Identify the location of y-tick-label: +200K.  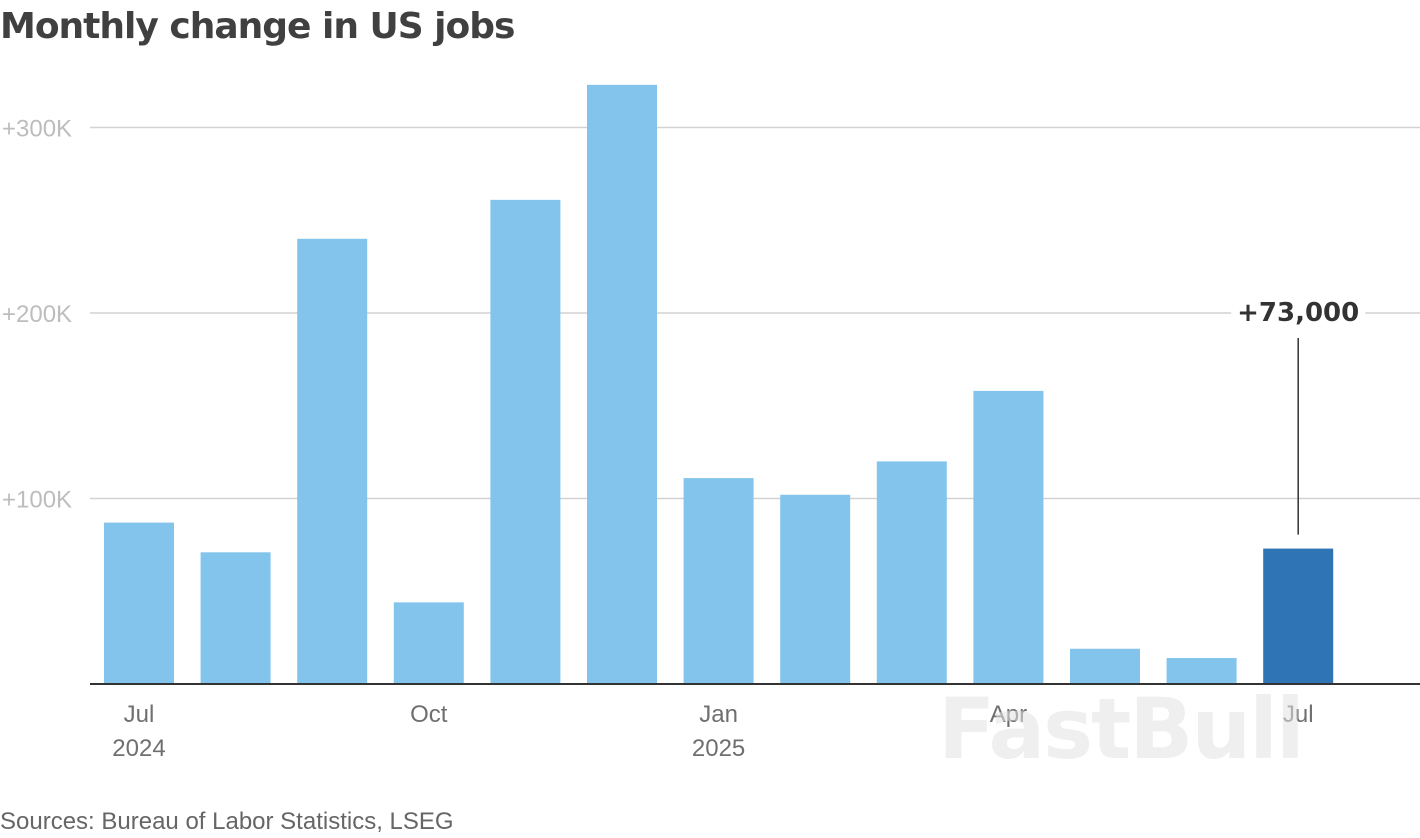
(37, 314).